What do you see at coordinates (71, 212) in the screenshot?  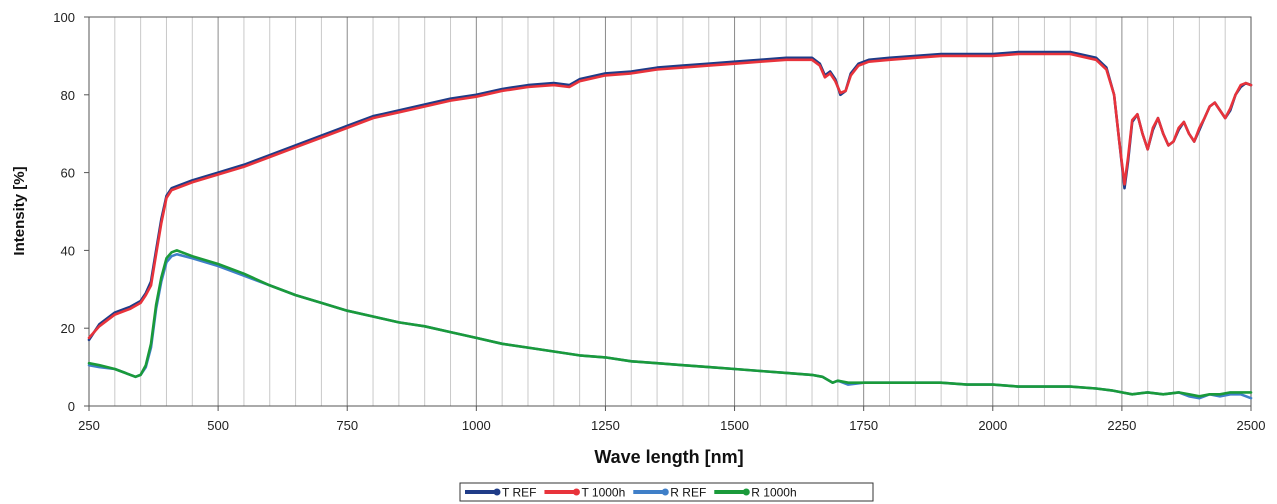 I see `y-axis-ticks: 0 20 40 60 80 100` at bounding box center [71, 212].